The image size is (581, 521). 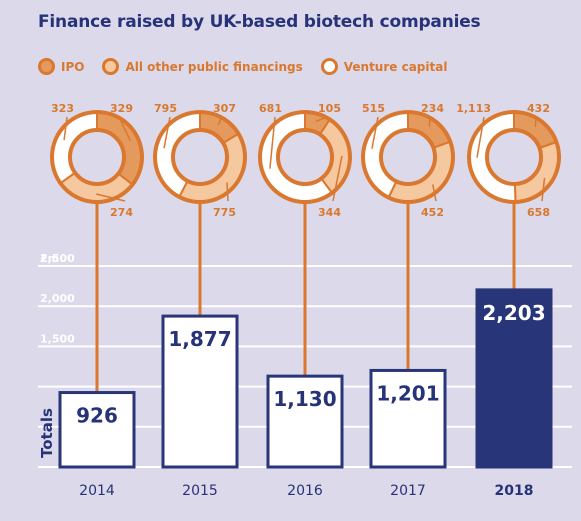 What do you see at coordinates (224, 108) in the screenshot?
I see `donut-value-label-ipo: 307` at bounding box center [224, 108].